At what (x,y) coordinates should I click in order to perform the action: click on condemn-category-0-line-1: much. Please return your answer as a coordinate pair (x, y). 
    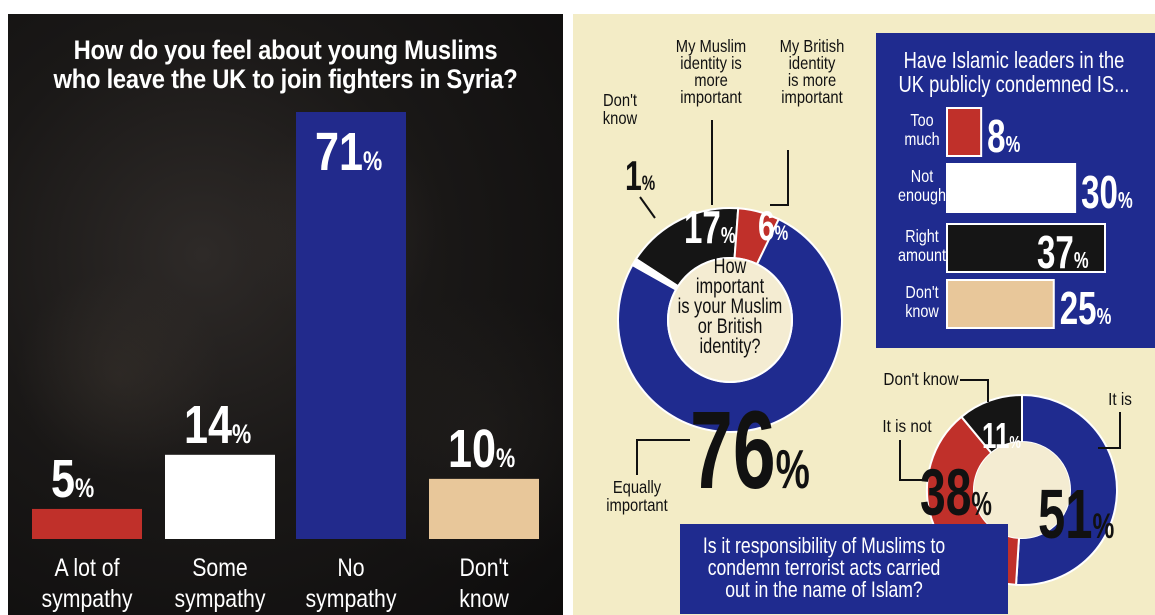
    Looking at the image, I should click on (921, 140).